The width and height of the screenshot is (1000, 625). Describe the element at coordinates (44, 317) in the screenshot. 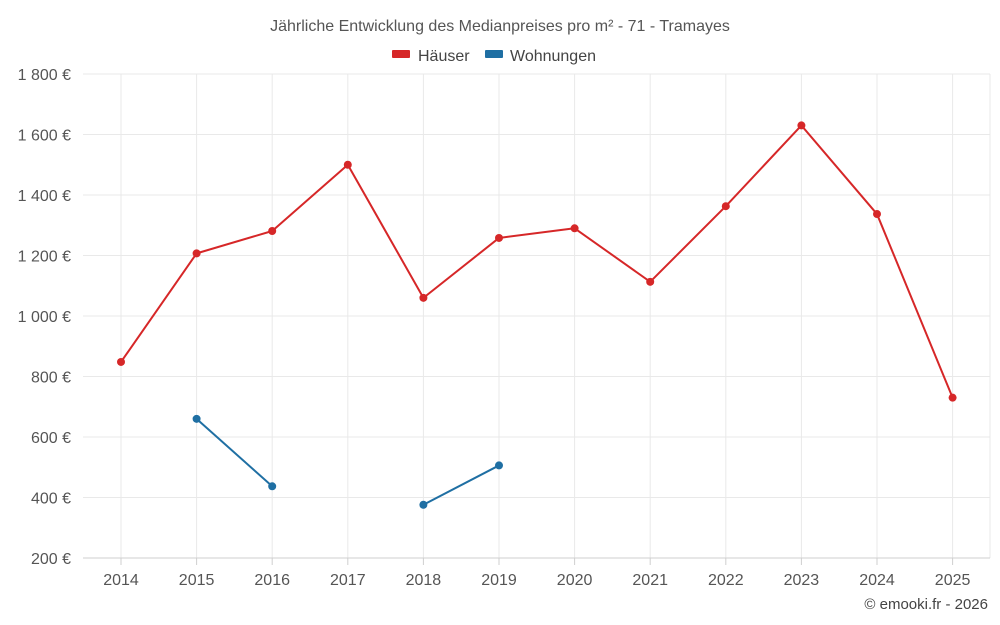

I see `y-tick-label: 1 000 €` at that location.